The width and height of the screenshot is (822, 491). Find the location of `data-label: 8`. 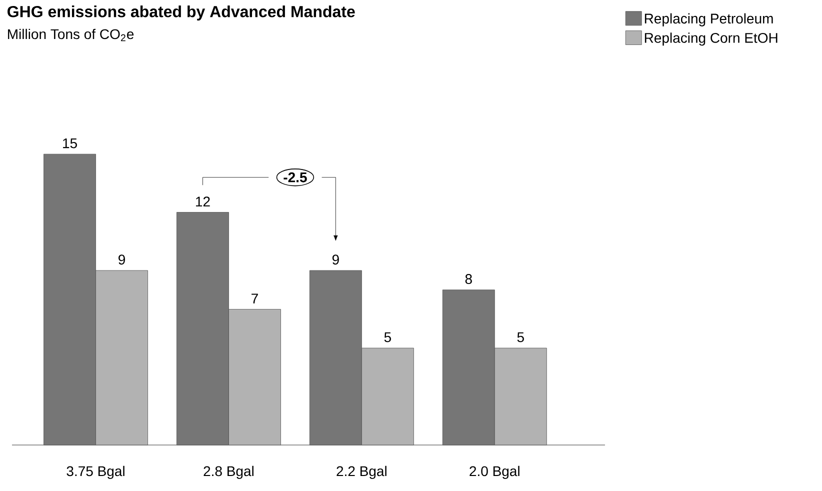

data-label: 8 is located at coordinates (468, 279).